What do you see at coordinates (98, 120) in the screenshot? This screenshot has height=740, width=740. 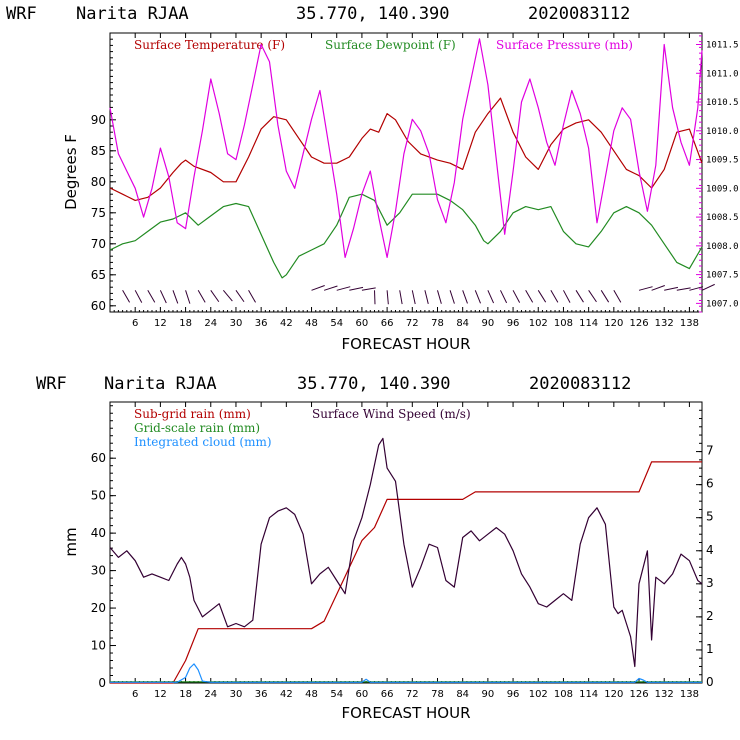 I see `y-tick-label: 90` at bounding box center [98, 120].